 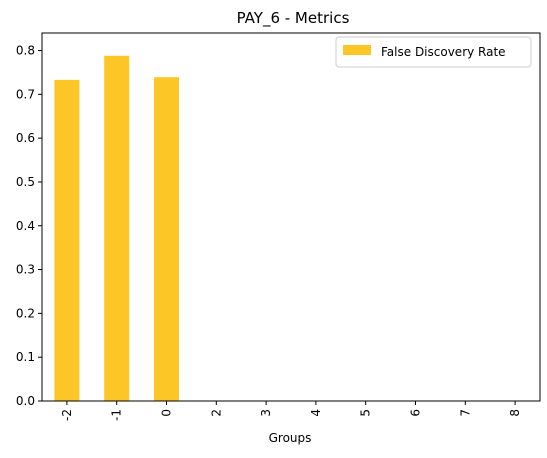 I want to click on legend-frame, so click(x=433, y=52).